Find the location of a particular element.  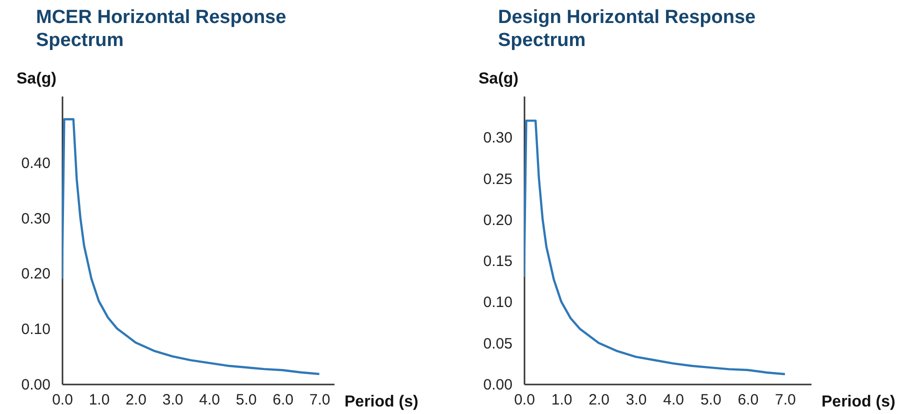

y-tick-label: 0.40 is located at coordinates (35, 163).